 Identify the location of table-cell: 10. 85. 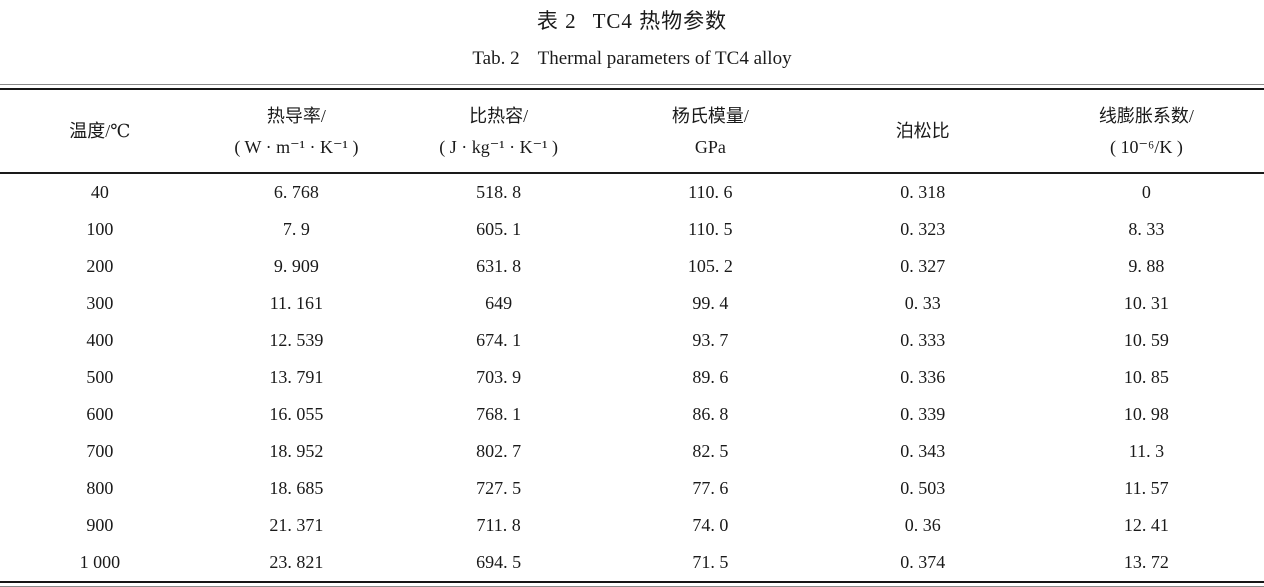
(1146, 377).